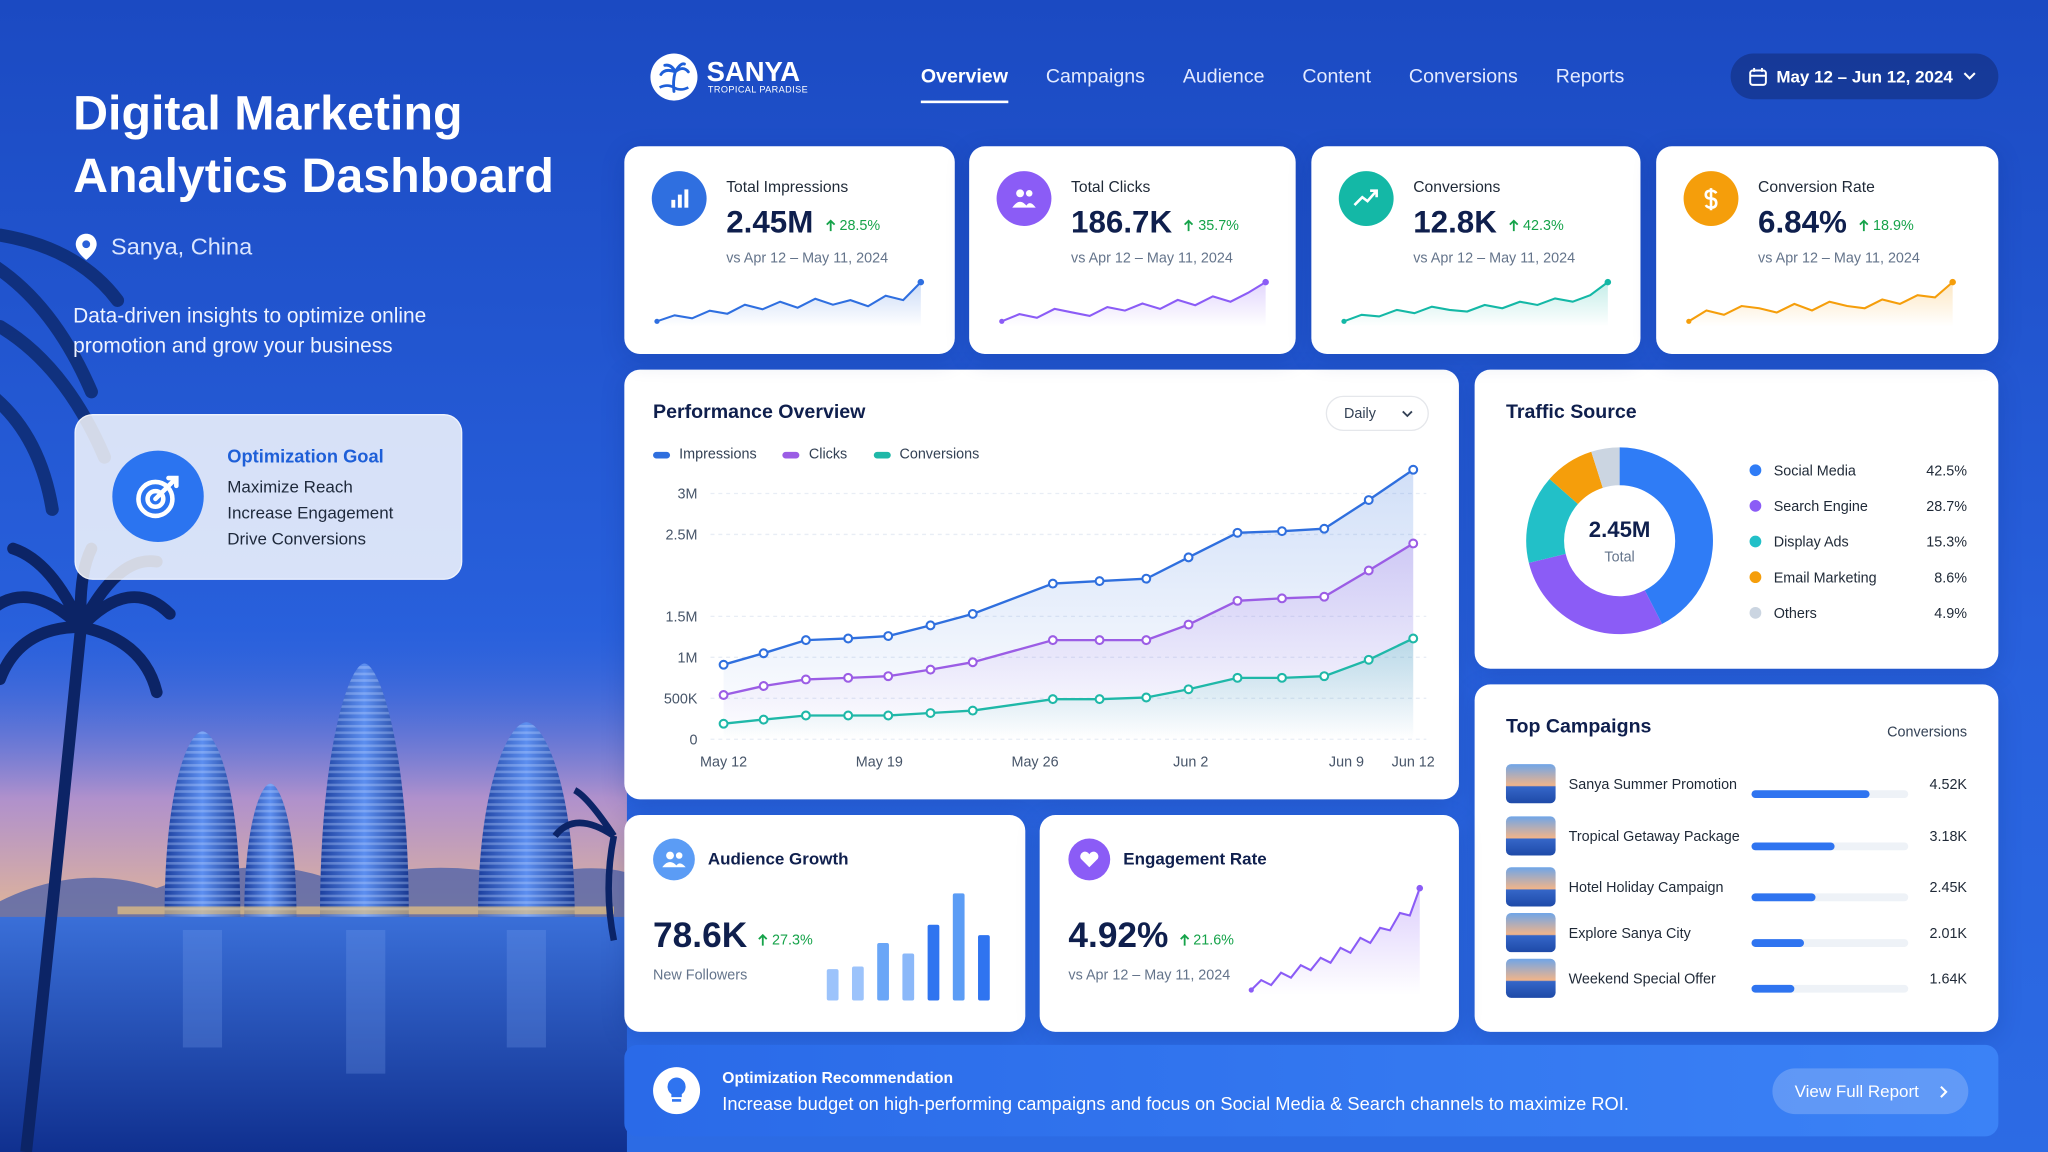  Describe the element at coordinates (1952, 282) in the screenshot. I see `sparkline-end` at that location.